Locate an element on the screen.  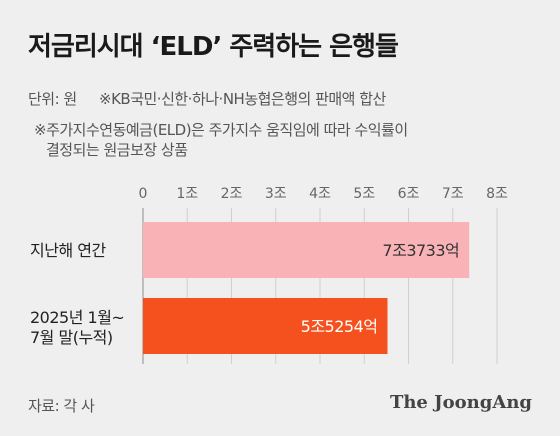
source-label: 자료: 각 사 is located at coordinates (61, 406).